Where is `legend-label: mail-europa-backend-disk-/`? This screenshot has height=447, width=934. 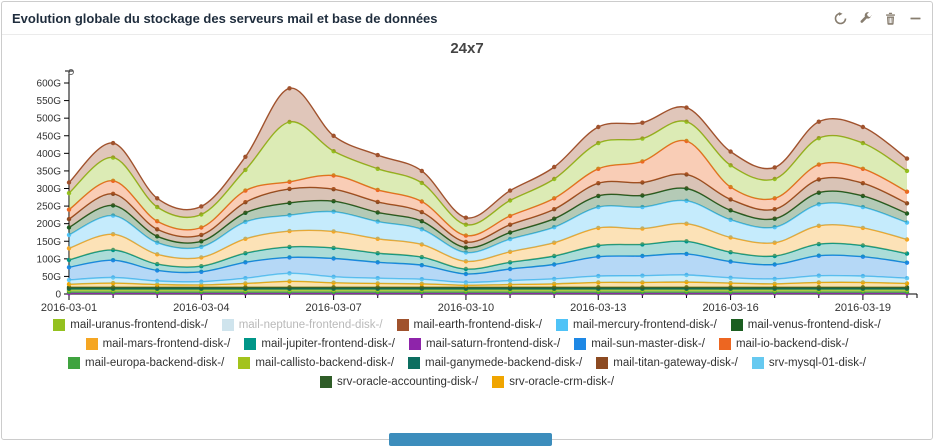 legend-label: mail-europa-backend-disk-/ is located at coordinates (154, 363).